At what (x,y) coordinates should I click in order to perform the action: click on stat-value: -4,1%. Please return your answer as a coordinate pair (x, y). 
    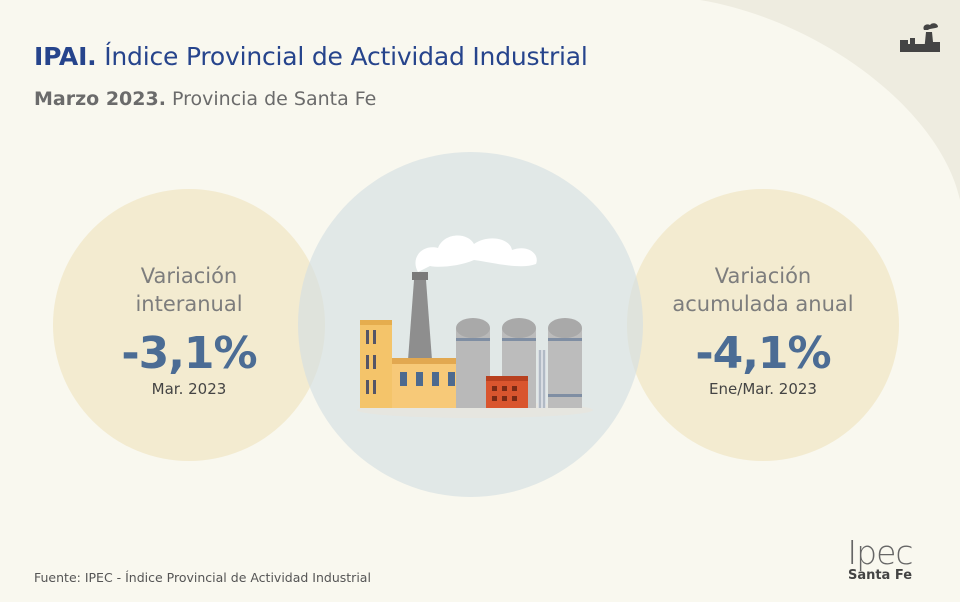
    Looking at the image, I should click on (763, 353).